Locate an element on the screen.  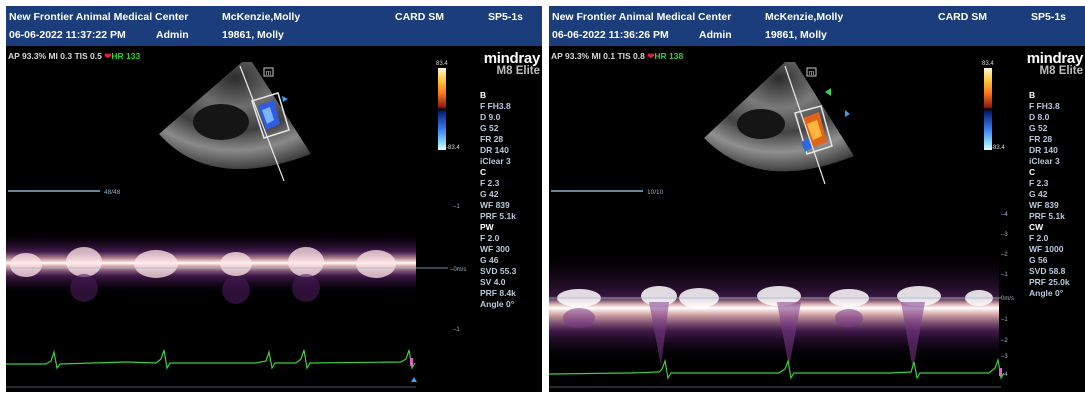
triangle-marker-icon is located at coordinates (414, 379).